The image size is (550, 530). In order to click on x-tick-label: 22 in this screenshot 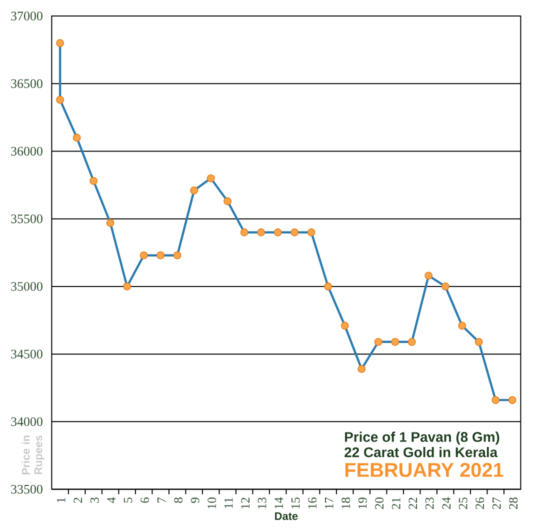, I will do `click(412, 503)`.